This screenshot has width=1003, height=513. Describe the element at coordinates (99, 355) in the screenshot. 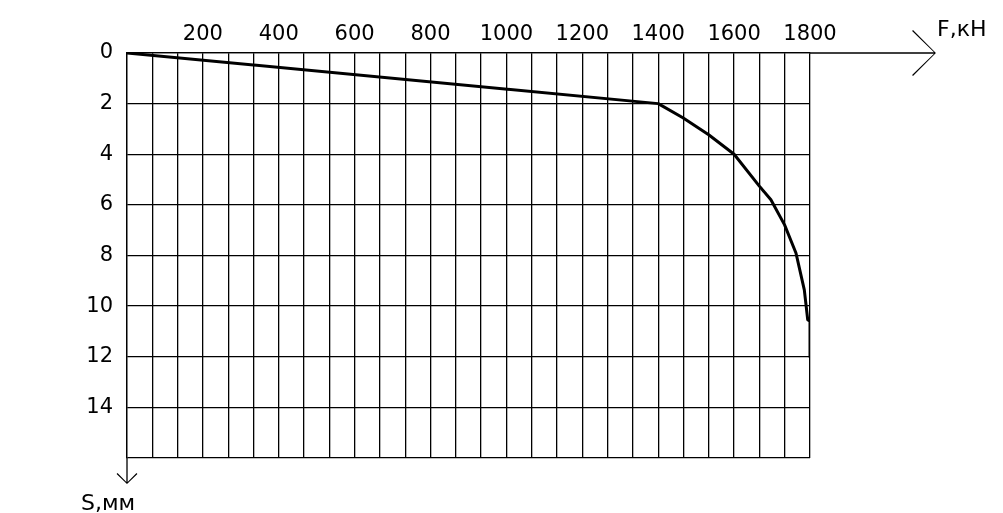

I see `y-tick-label: 12` at that location.